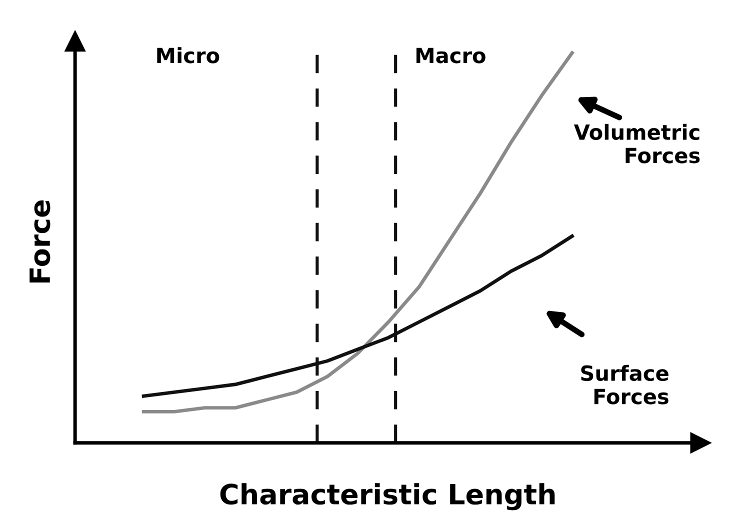  I want to click on annotation: Micro, so click(188, 55).